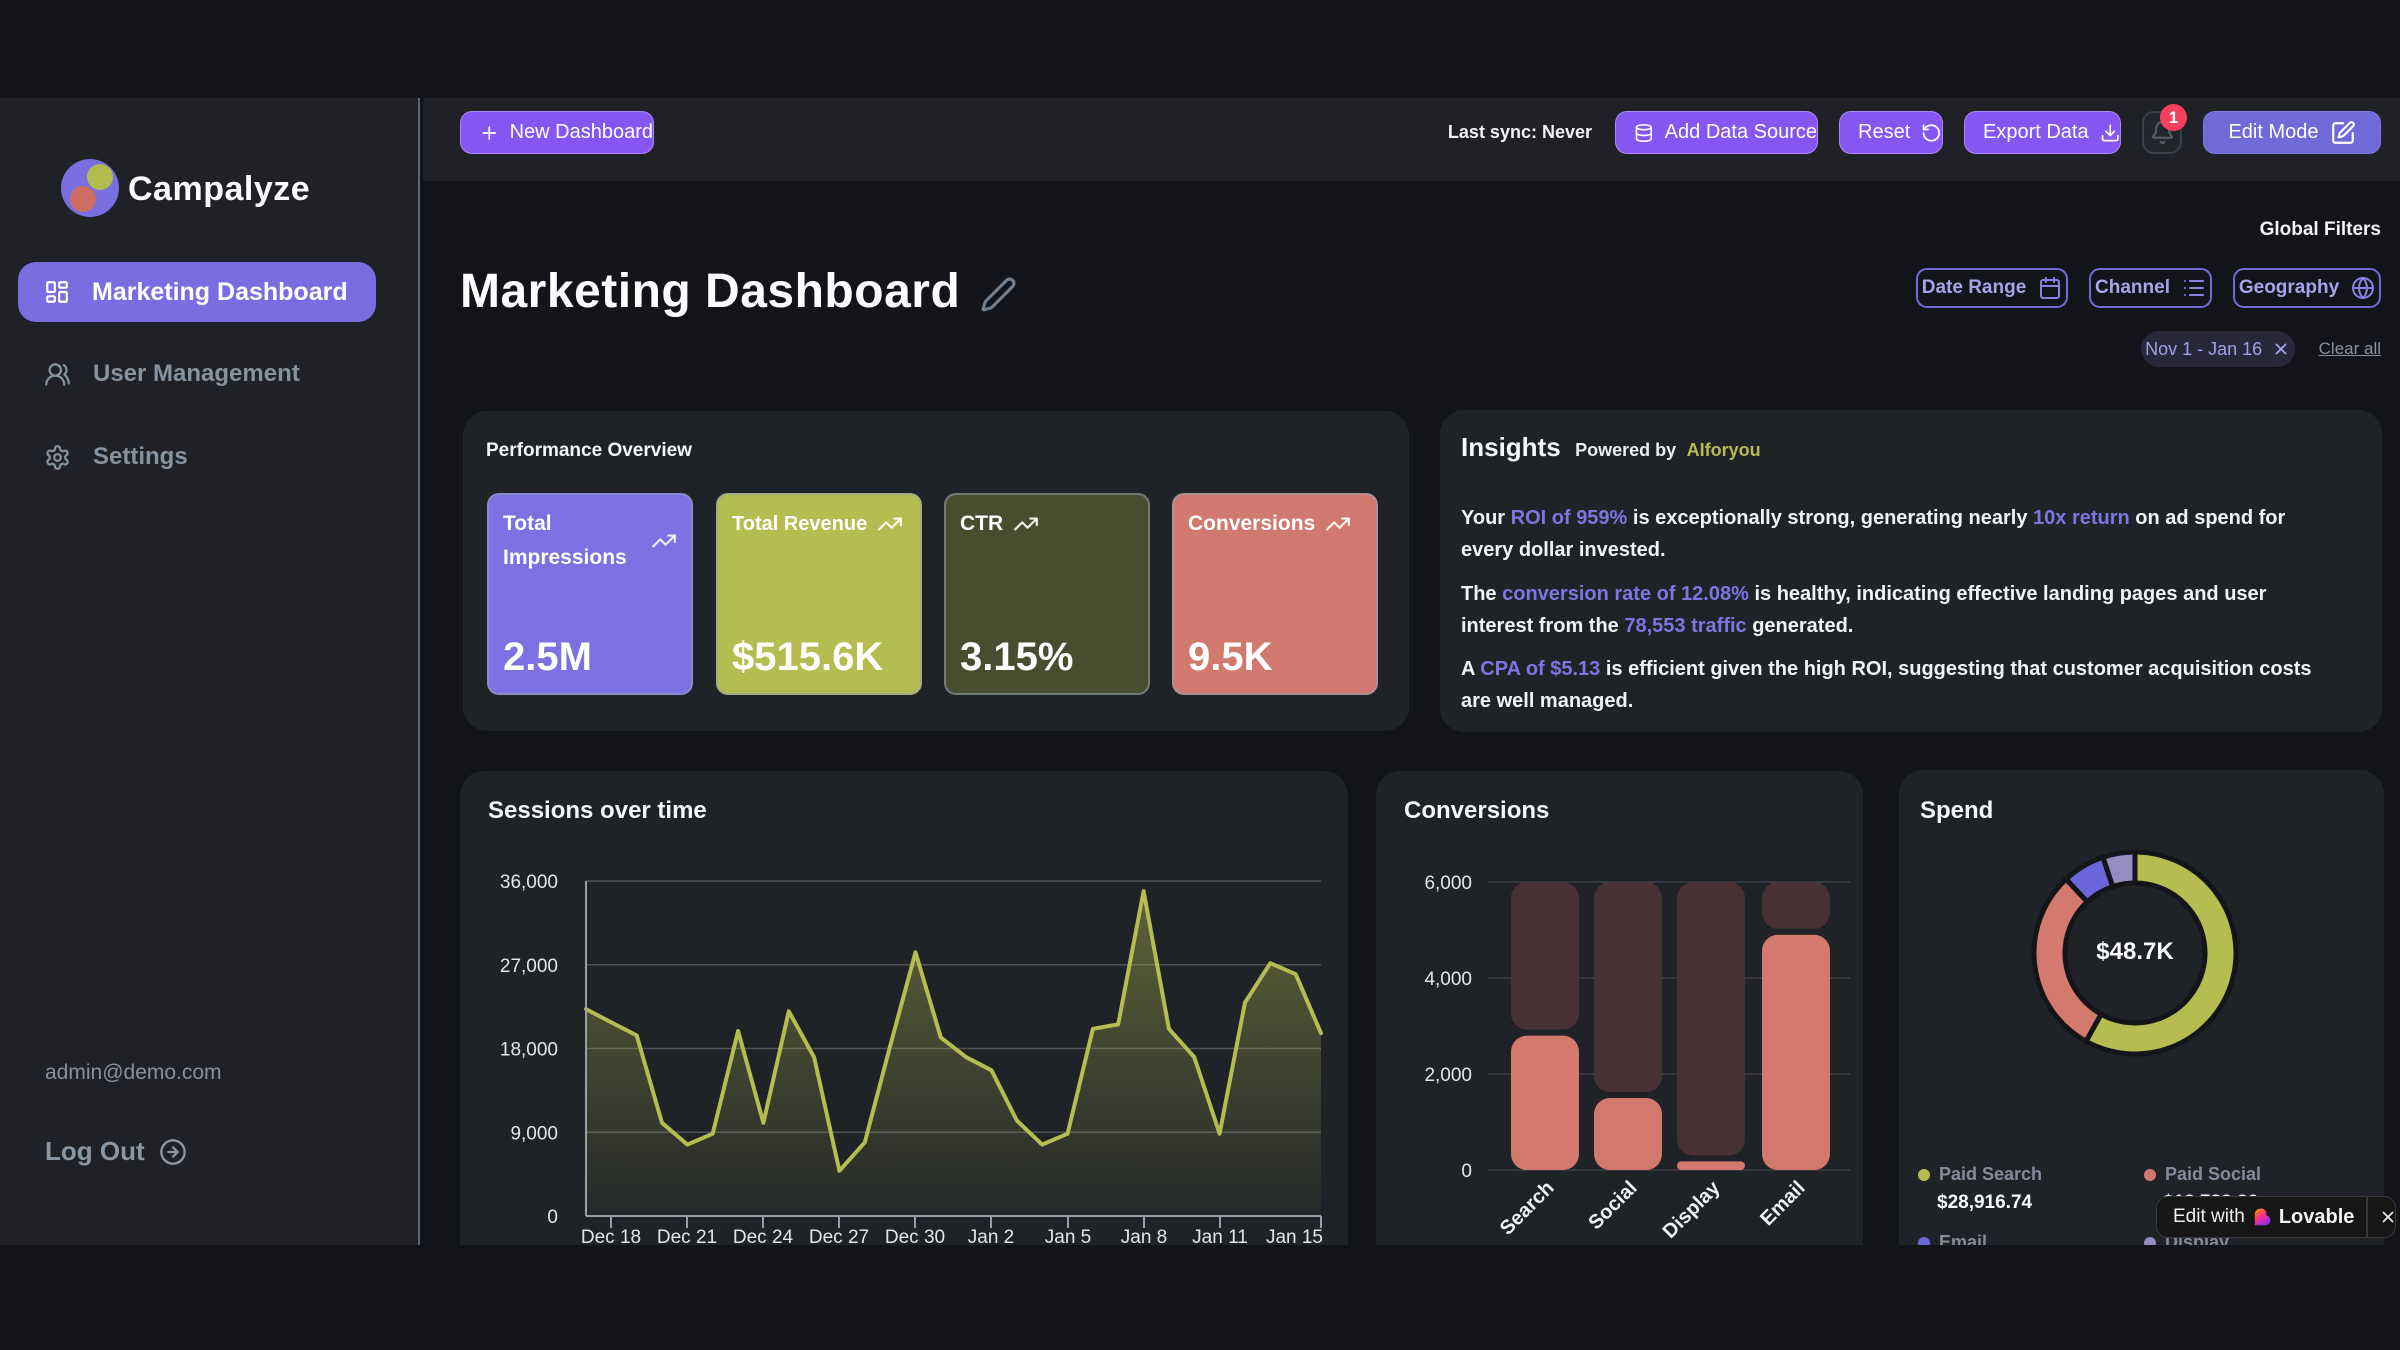 This screenshot has height=1350, width=2400. What do you see at coordinates (529, 1050) in the screenshot?
I see `svg-text: 18,000` at bounding box center [529, 1050].